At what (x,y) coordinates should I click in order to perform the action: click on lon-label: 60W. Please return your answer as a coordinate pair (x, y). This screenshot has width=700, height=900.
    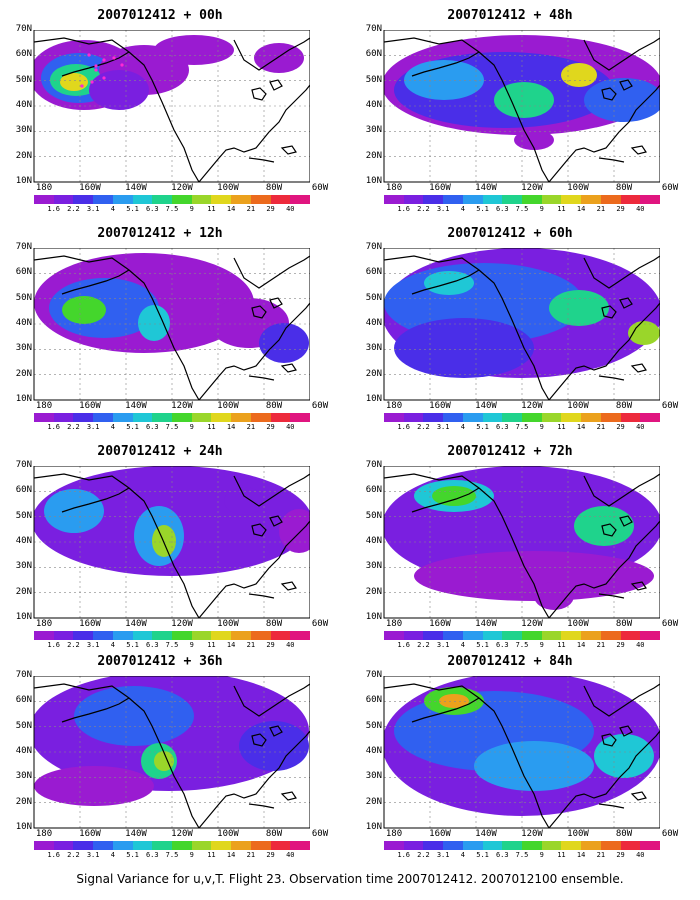
    Looking at the image, I should click on (320, 406).